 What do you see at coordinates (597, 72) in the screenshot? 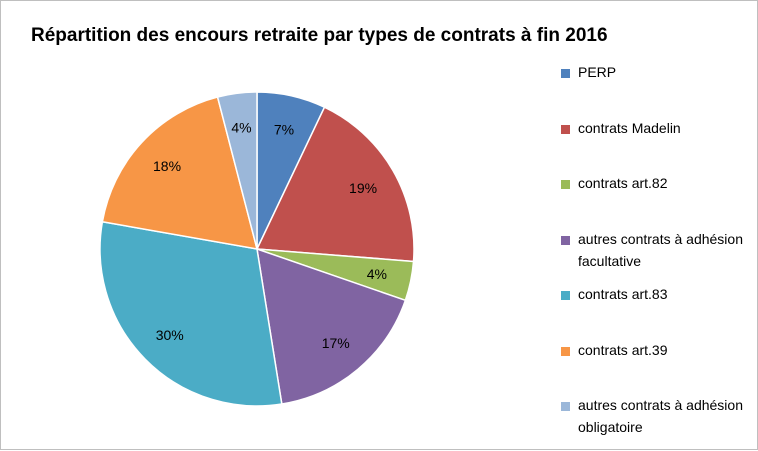
I see `legend-label: PERP` at bounding box center [597, 72].